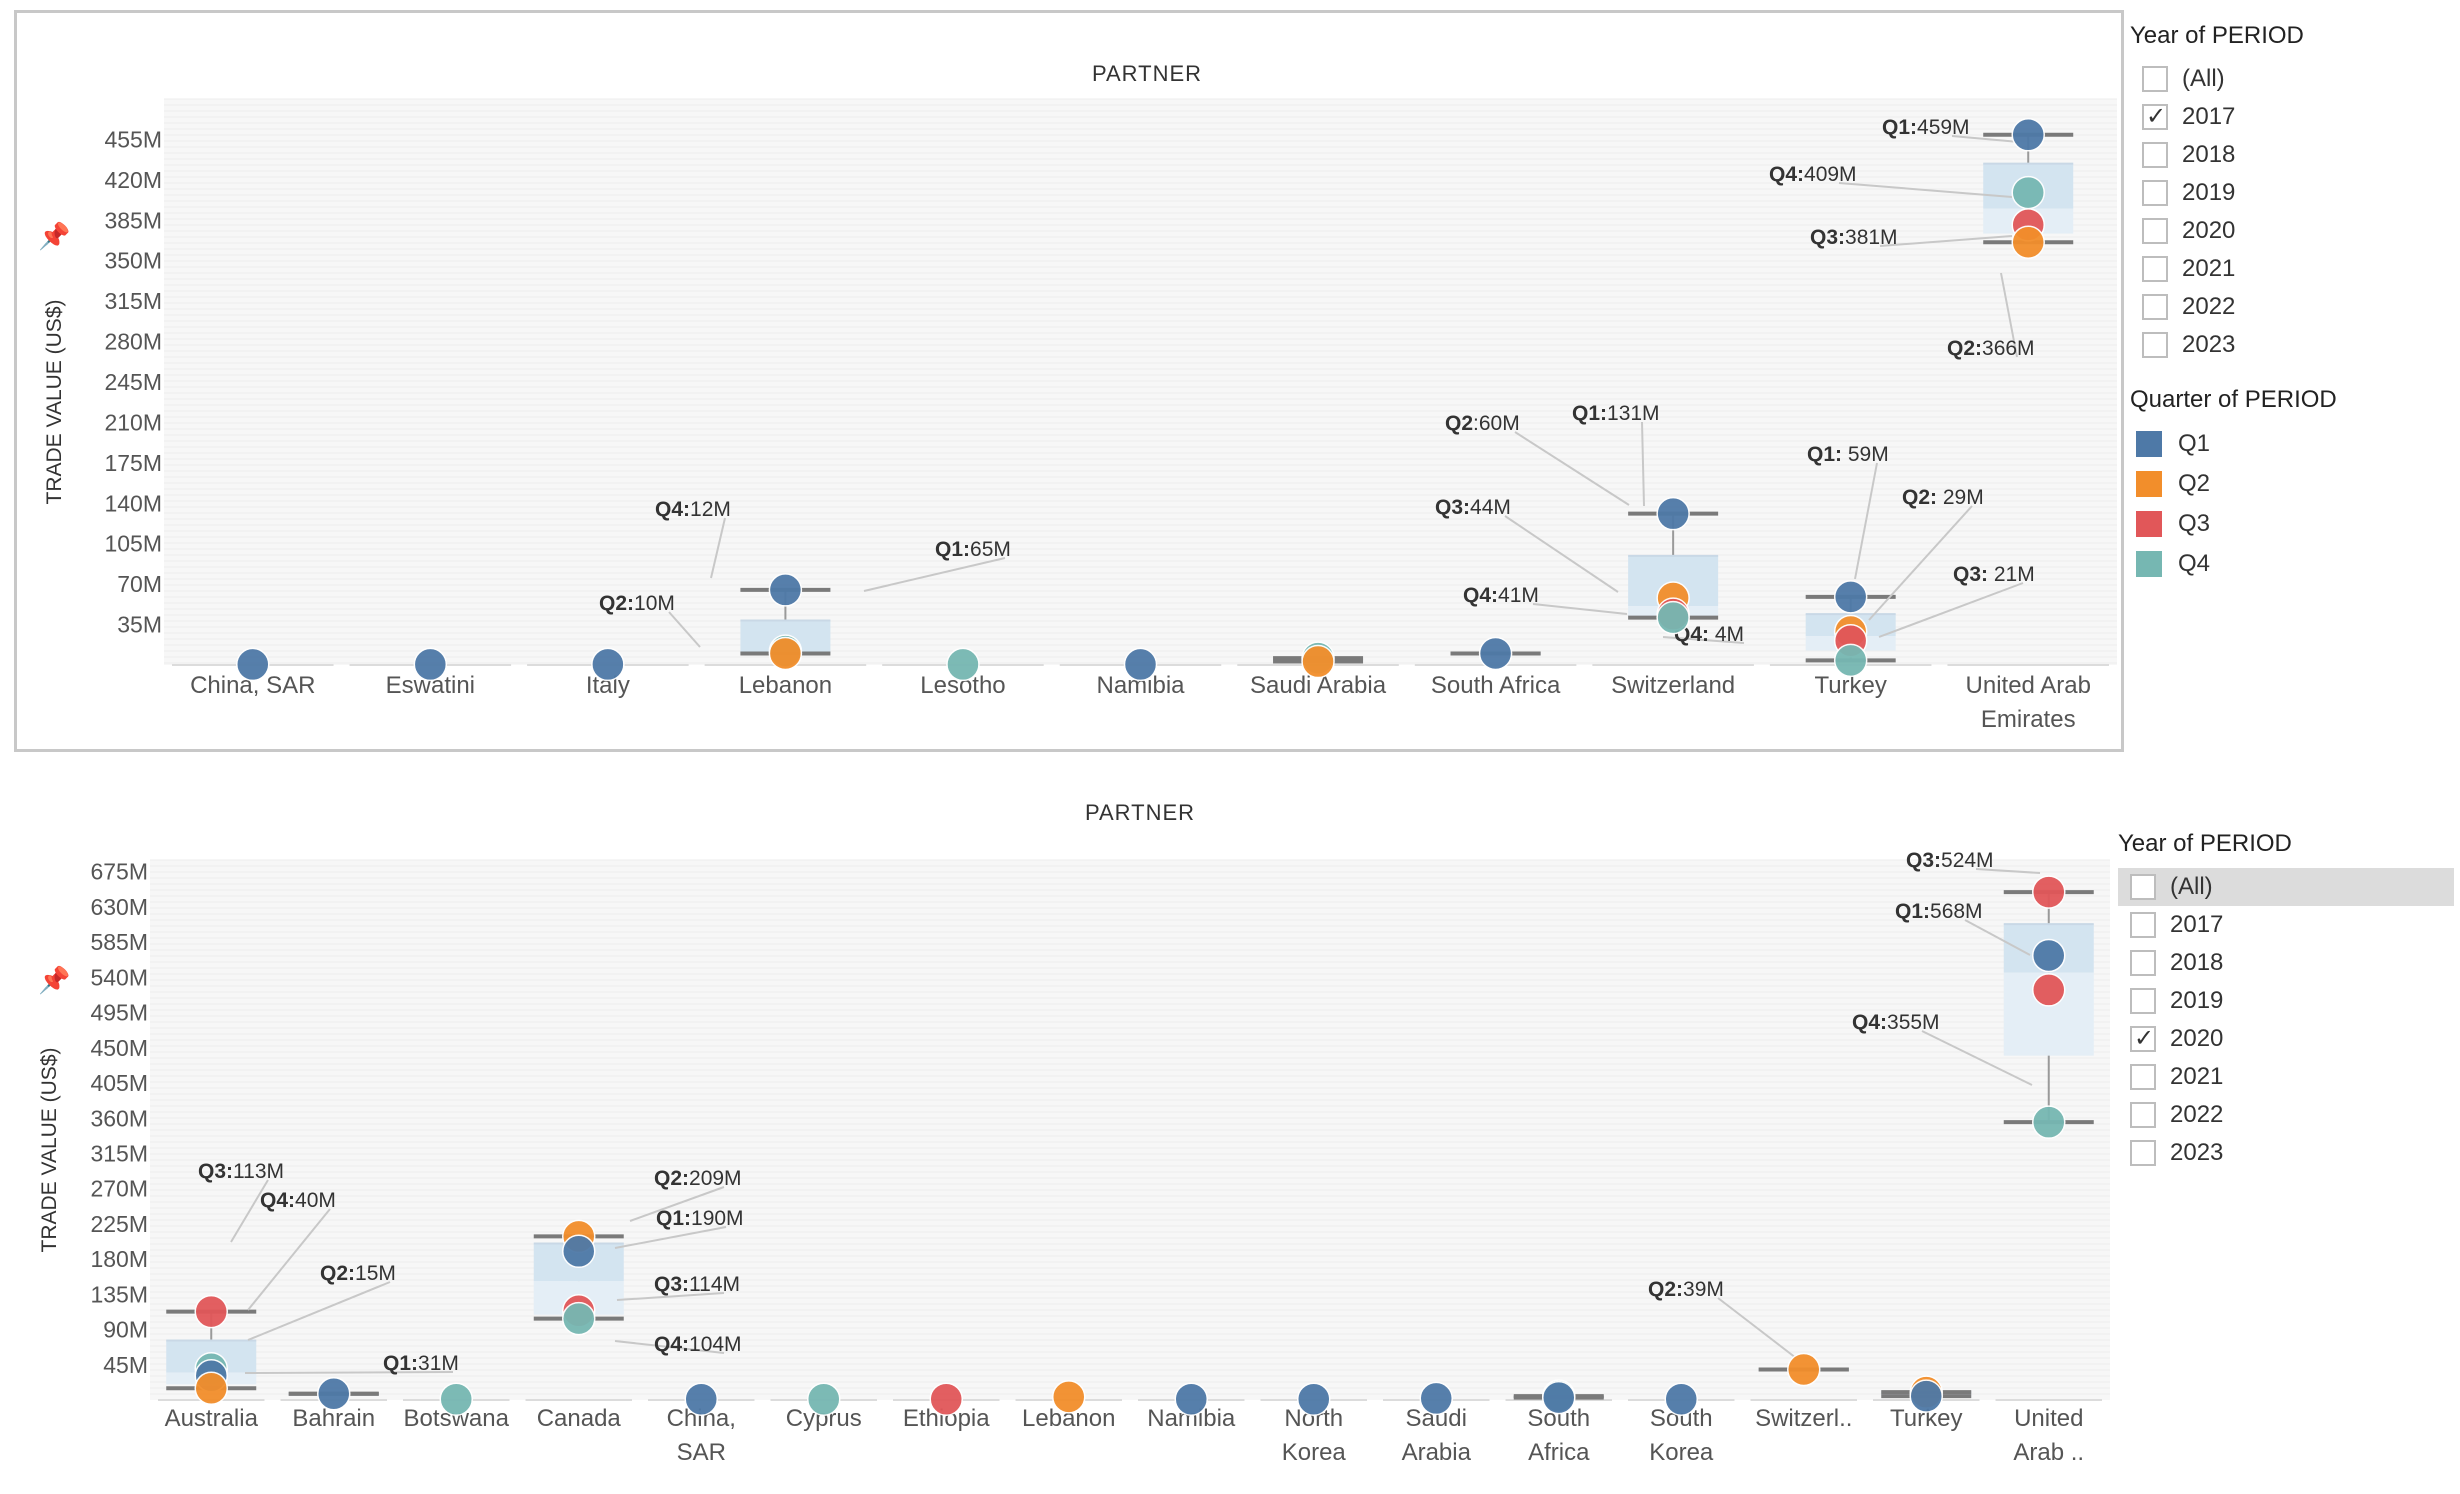  Describe the element at coordinates (2203, 78) in the screenshot. I see `year-filter-label: (All)` at that location.